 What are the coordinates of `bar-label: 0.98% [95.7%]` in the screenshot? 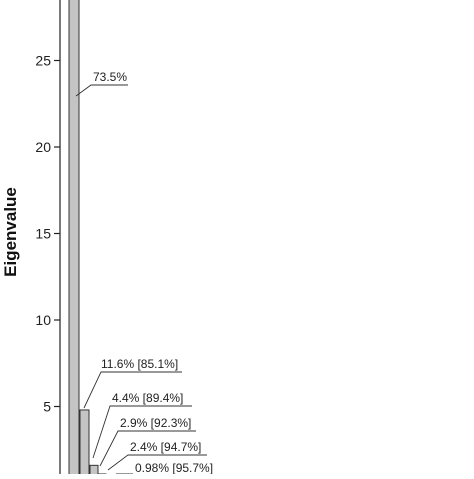 It's located at (174, 467).